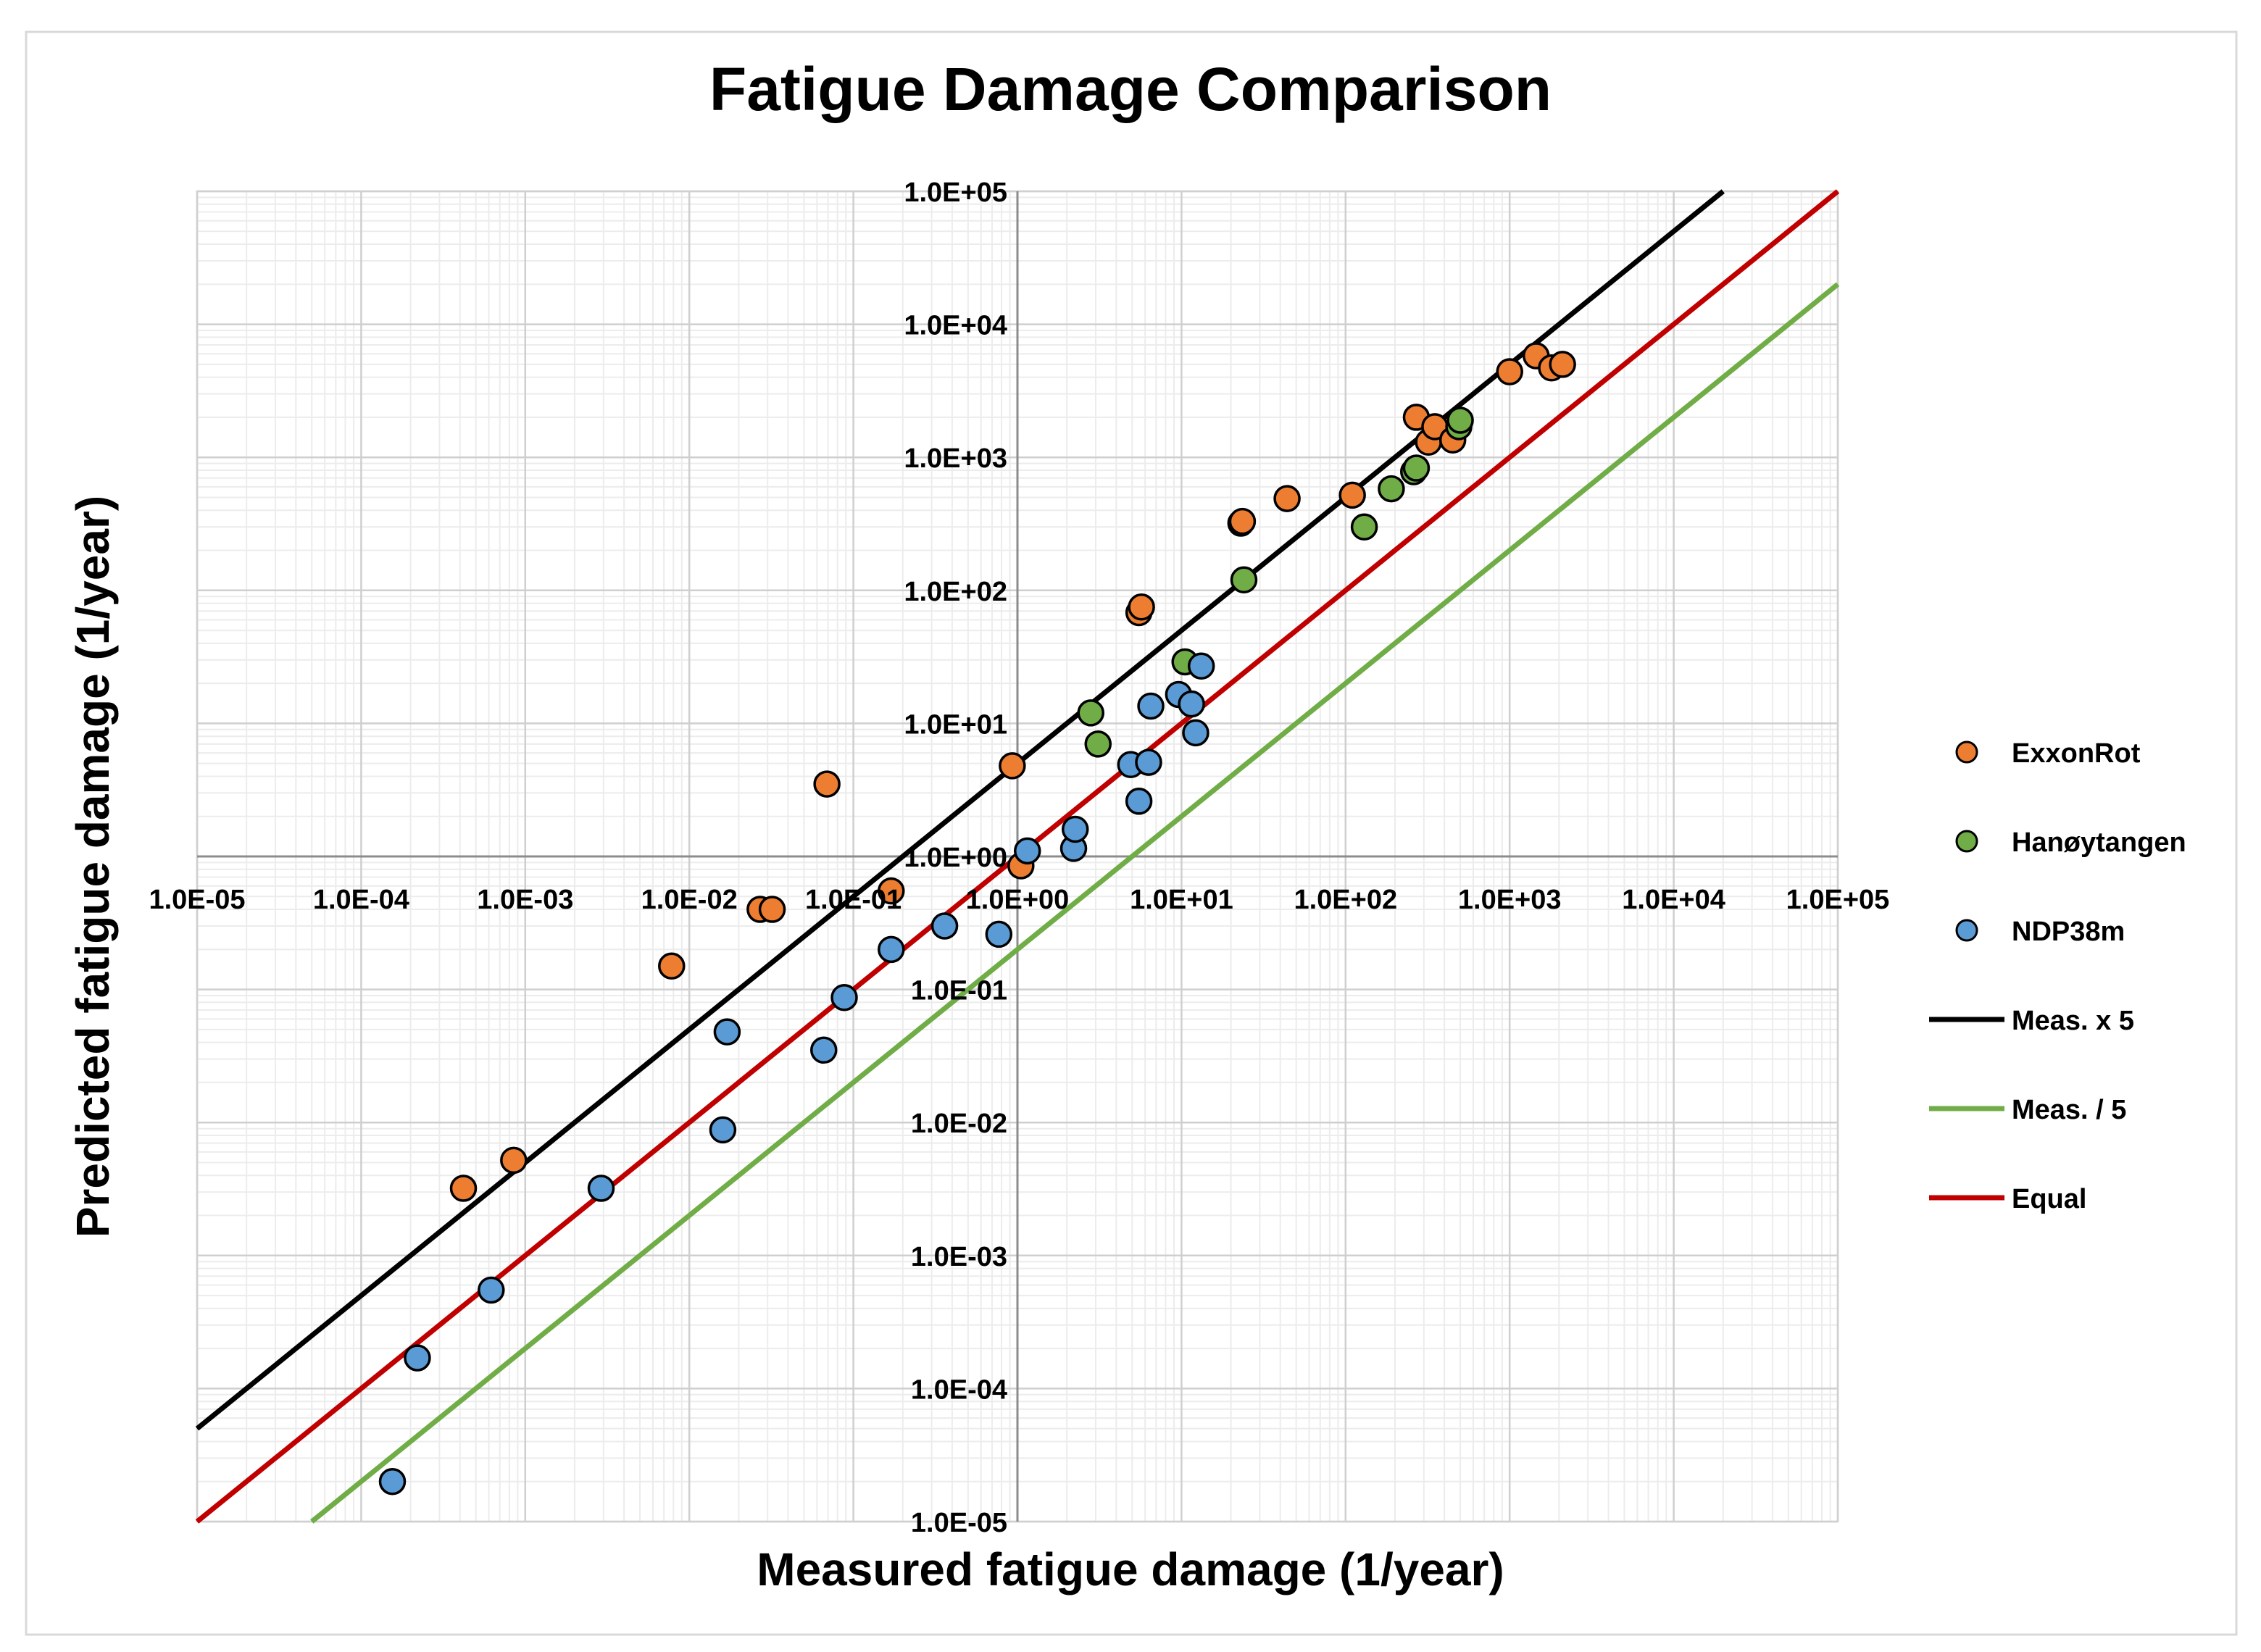 The height and width of the screenshot is (1652, 2261). What do you see at coordinates (1181, 900) in the screenshot?
I see `x-tick-label: 1.0E+01` at bounding box center [1181, 900].